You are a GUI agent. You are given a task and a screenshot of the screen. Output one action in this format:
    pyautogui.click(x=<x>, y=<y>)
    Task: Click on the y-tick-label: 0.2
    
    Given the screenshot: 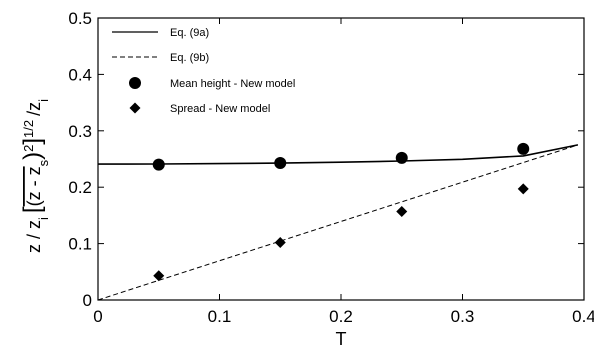 What is the action you would take?
    pyautogui.click(x=80, y=187)
    